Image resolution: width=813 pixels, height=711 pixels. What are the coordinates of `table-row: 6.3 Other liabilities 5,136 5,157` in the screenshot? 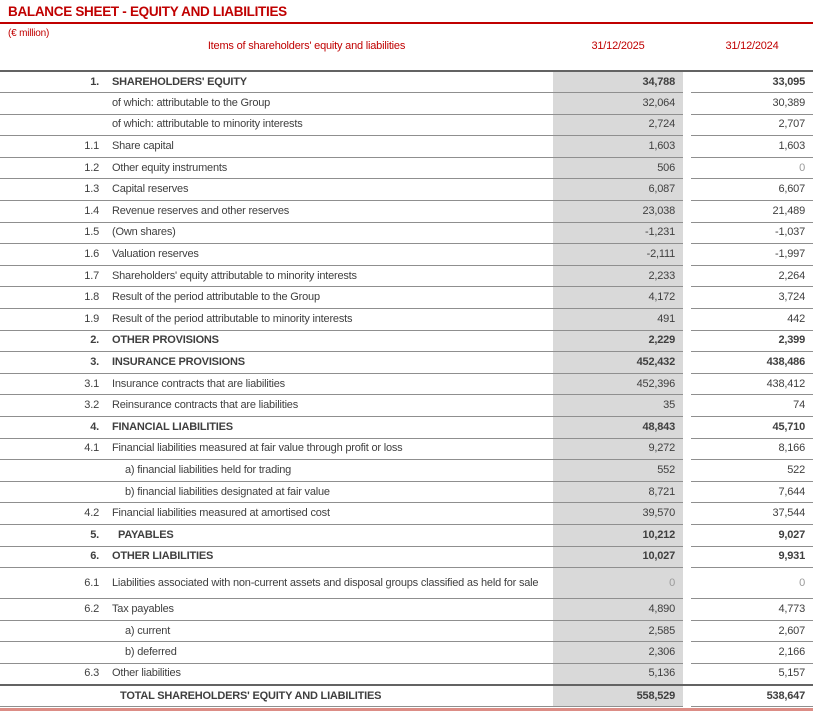 It's located at (406, 674).